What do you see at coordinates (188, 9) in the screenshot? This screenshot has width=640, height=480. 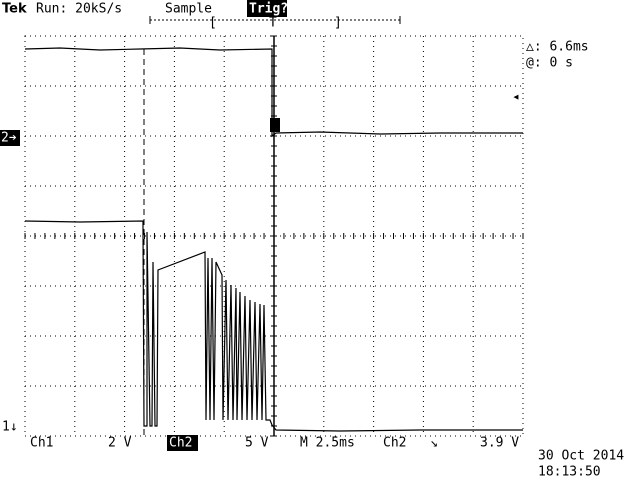 I see `acq-mode: Sample` at bounding box center [188, 9].